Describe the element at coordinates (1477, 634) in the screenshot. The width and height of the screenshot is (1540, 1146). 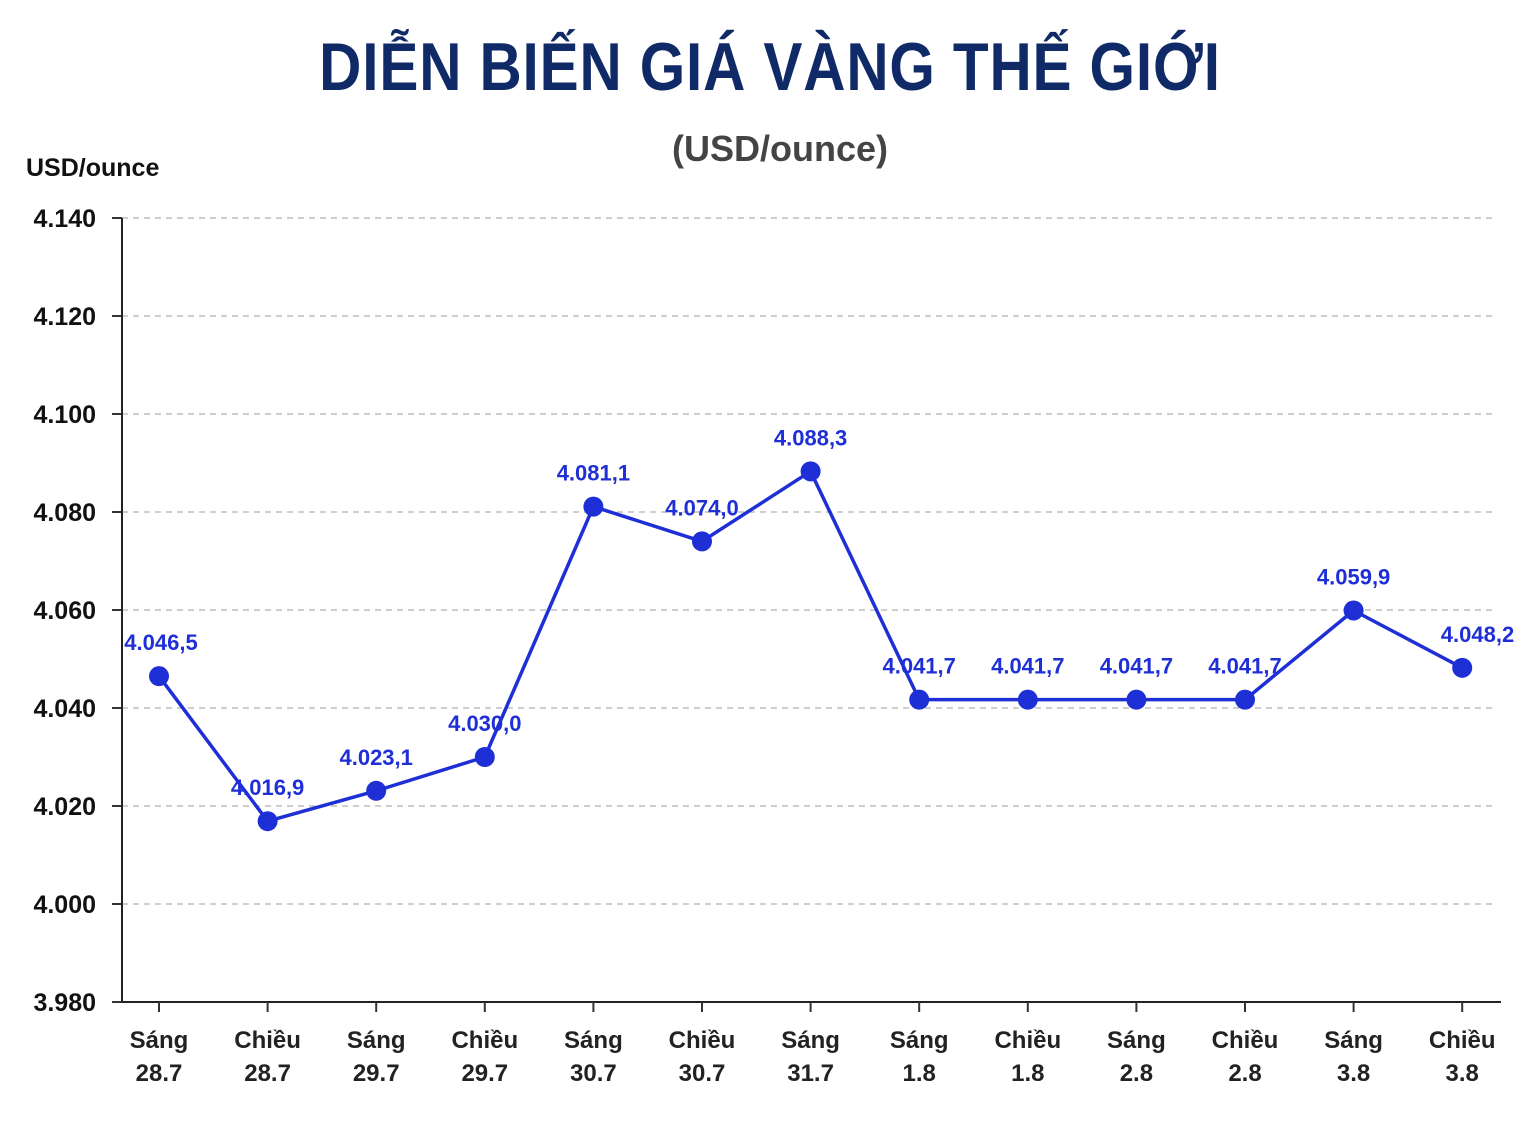
I see `data-label: 4.048,2` at that location.